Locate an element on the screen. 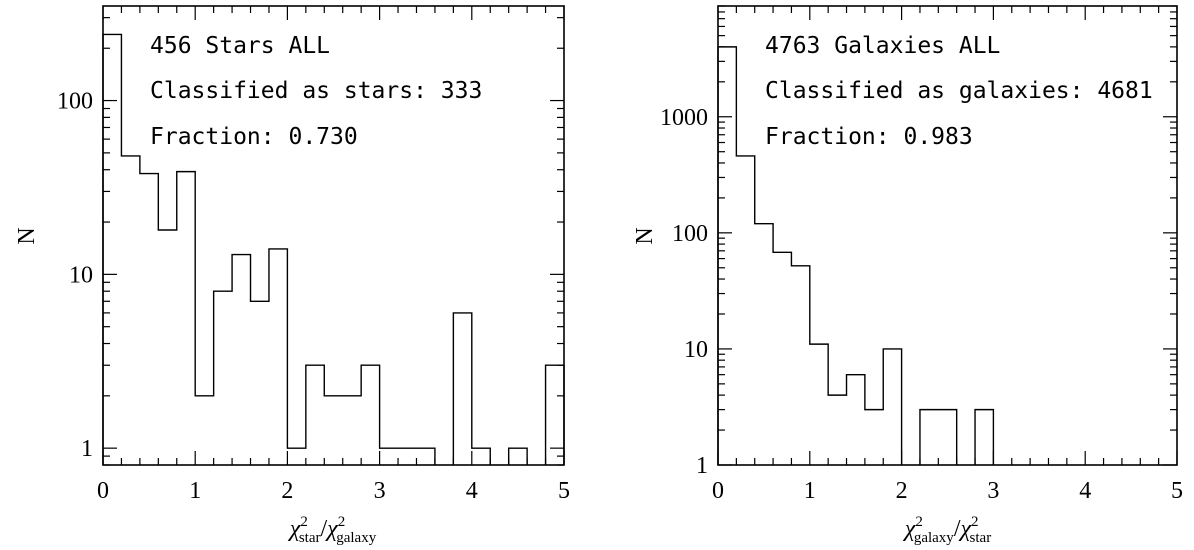 Image resolution: width=1194 pixels, height=550 pixels. x-label-num-sub: star is located at coordinates (310, 538).